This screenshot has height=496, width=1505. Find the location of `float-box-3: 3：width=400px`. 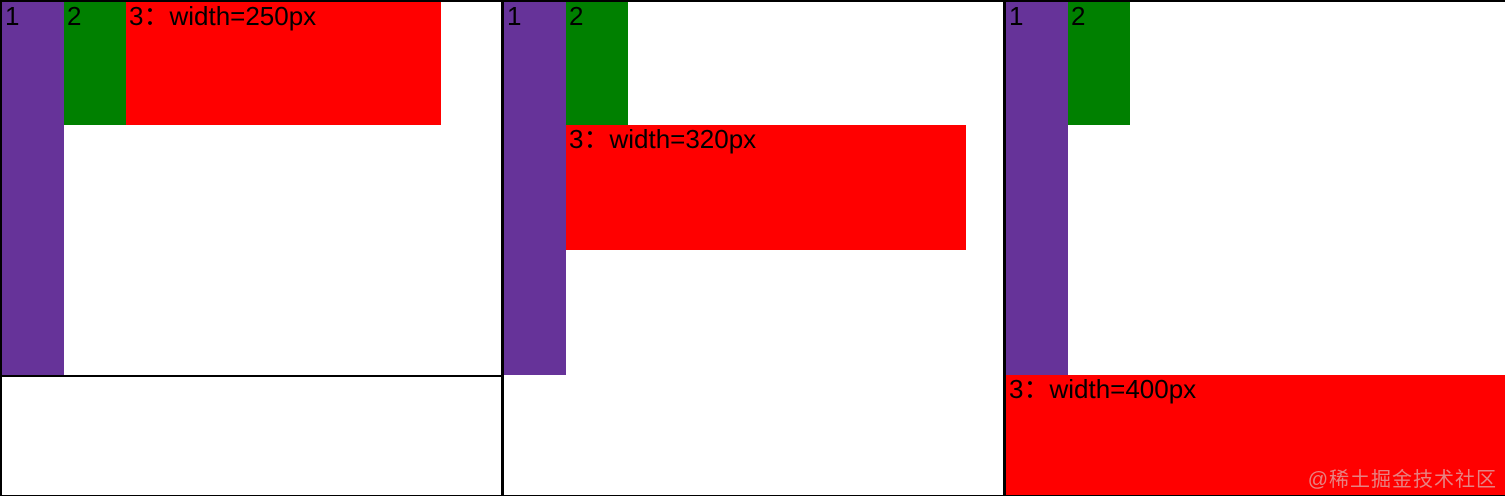

float-box-3: 3：width=400px is located at coordinates (1255, 435).